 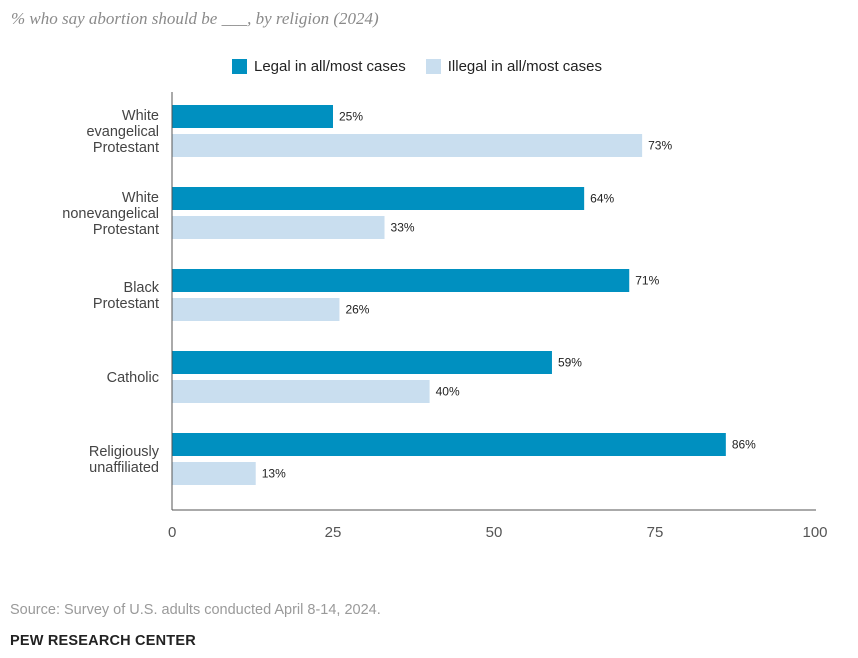 What do you see at coordinates (333, 532) in the screenshot?
I see `x-tick-label-25: 25` at bounding box center [333, 532].